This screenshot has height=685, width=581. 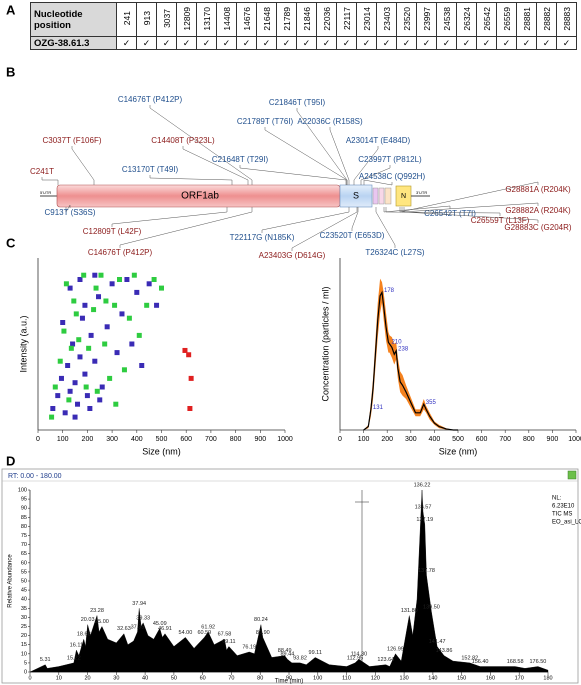 I want to click on peak-label: 20.03, so click(x=88, y=620).